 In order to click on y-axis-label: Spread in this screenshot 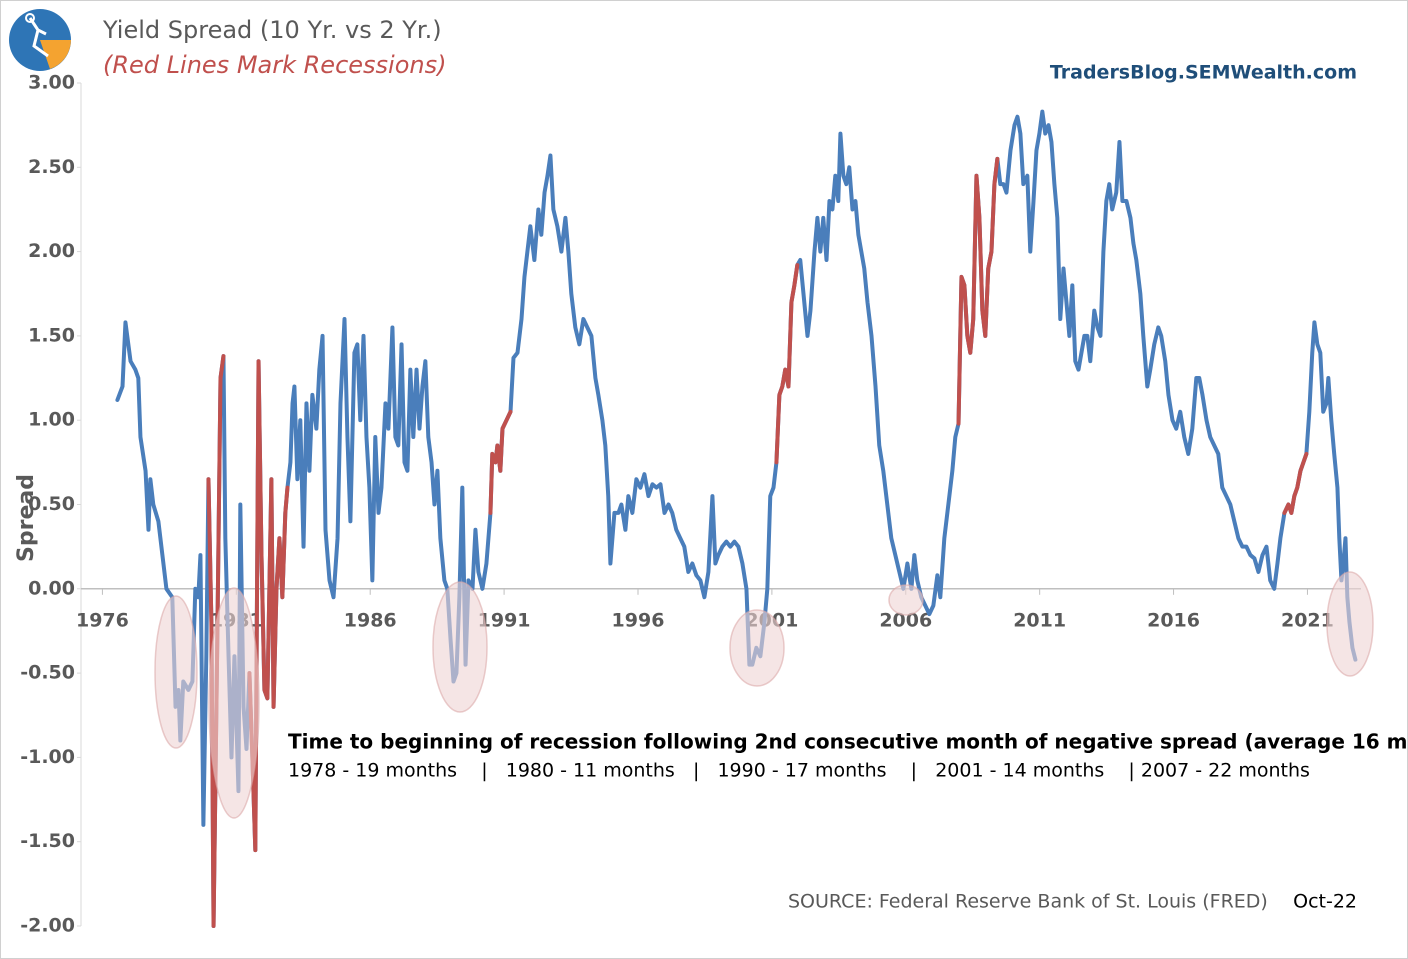, I will do `click(26, 518)`.